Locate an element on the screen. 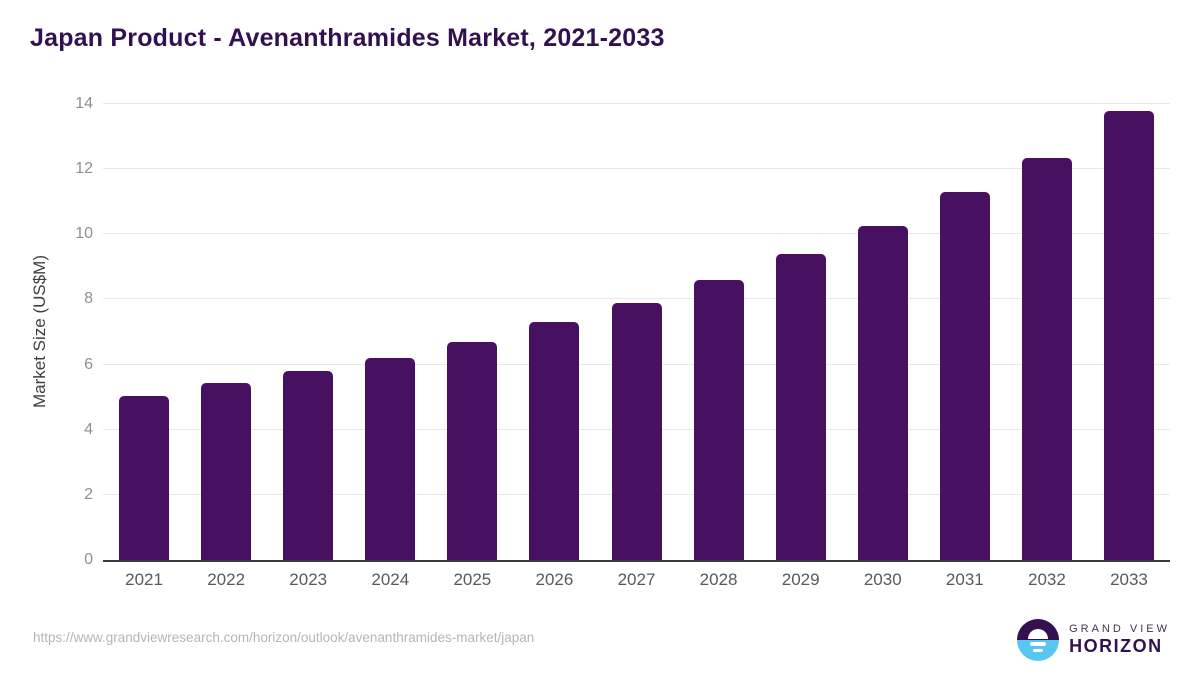  bar-2028 is located at coordinates (718, 419).